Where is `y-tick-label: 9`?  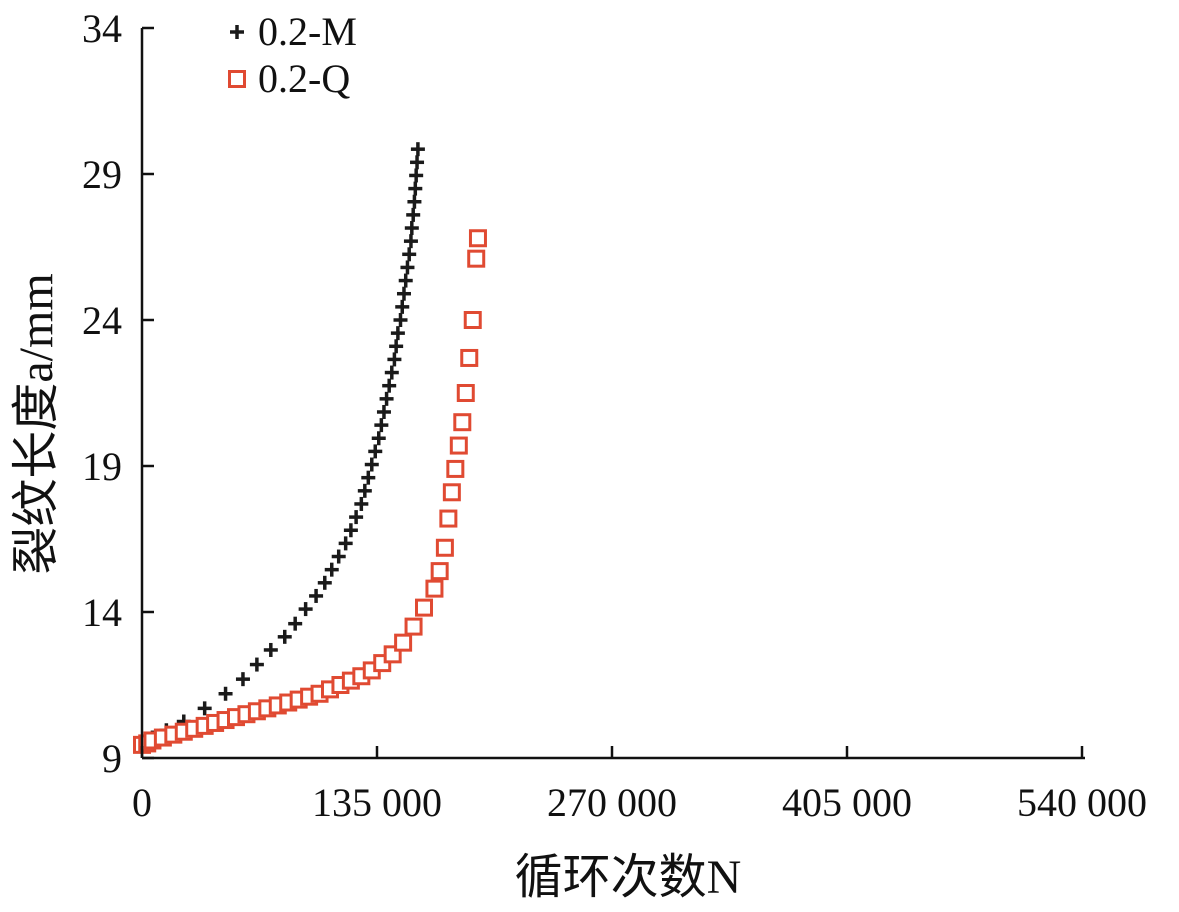 y-tick-label: 9 is located at coordinates (112, 758).